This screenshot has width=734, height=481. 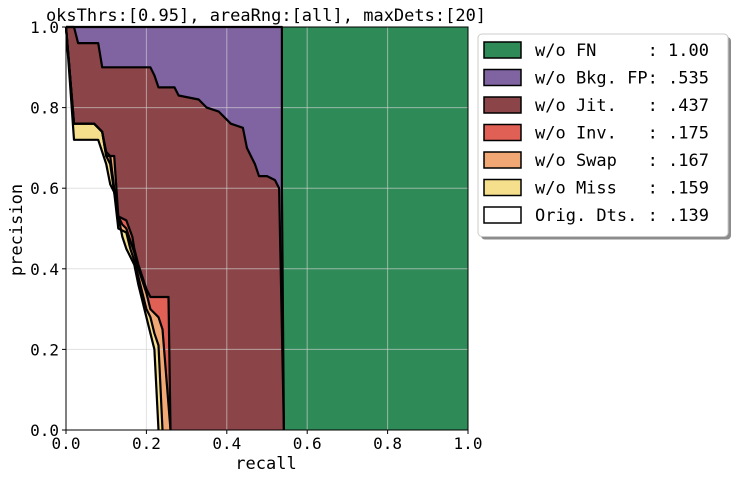 What do you see at coordinates (44, 108) in the screenshot?
I see `y-tick-label: 0.8` at bounding box center [44, 108].